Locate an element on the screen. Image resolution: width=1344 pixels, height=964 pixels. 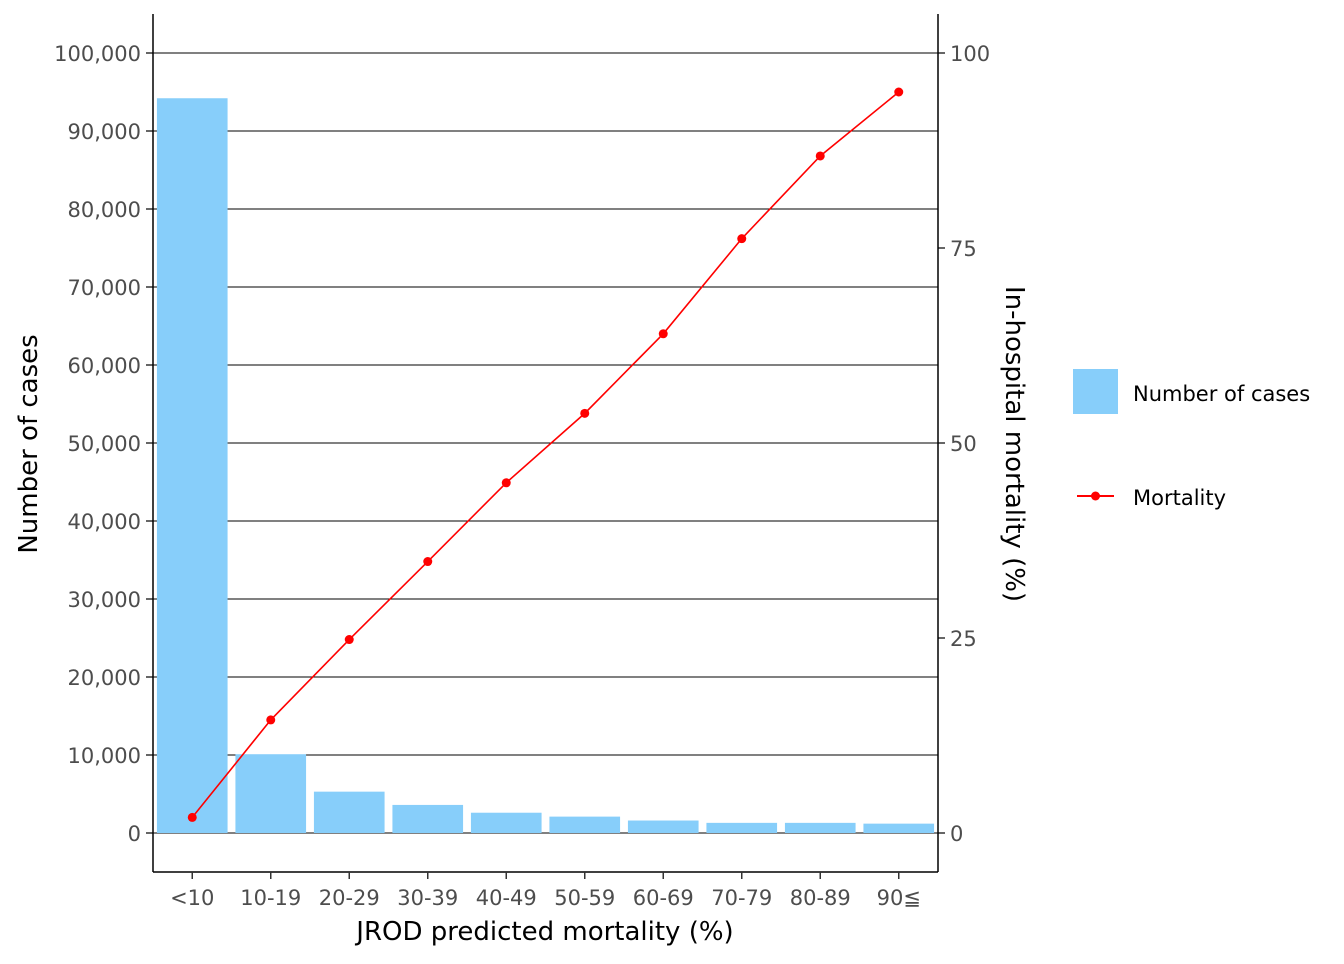
x-tick-label: 50-59 is located at coordinates (584, 898).